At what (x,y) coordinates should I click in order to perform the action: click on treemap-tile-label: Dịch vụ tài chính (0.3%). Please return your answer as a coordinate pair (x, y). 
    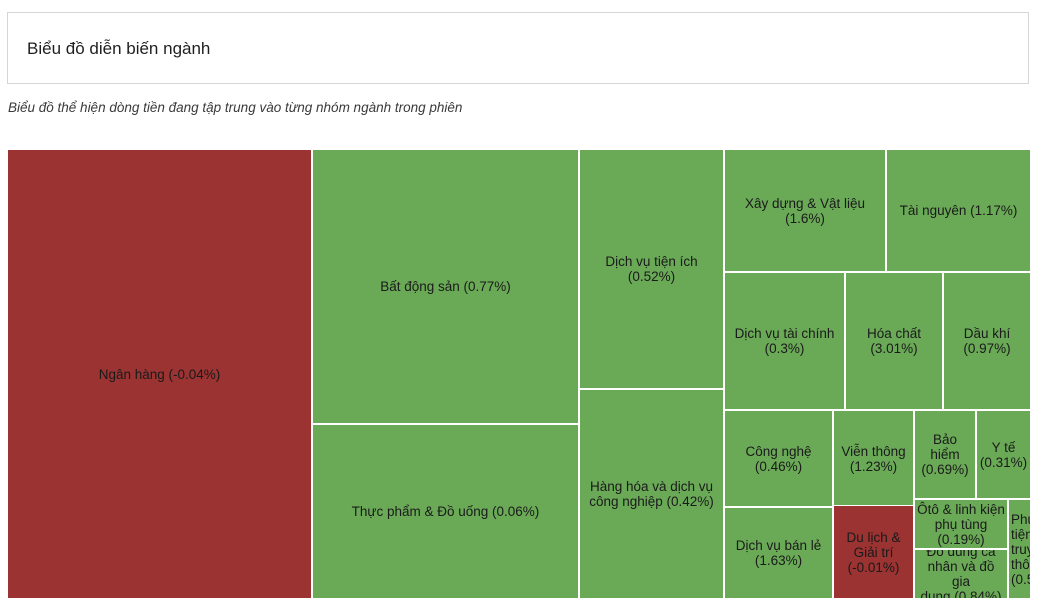
    Looking at the image, I should click on (784, 341).